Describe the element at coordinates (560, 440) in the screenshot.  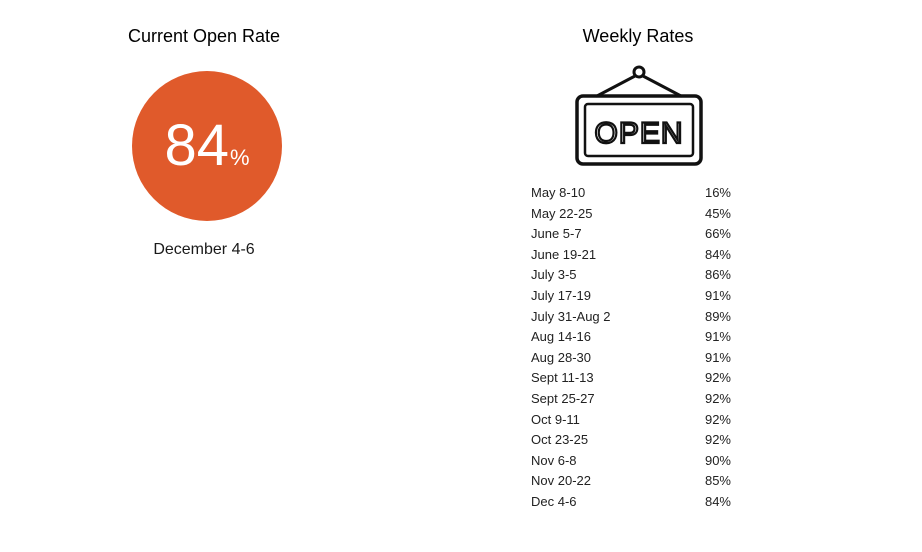
I see `week-range: Oct 23-25` at that location.